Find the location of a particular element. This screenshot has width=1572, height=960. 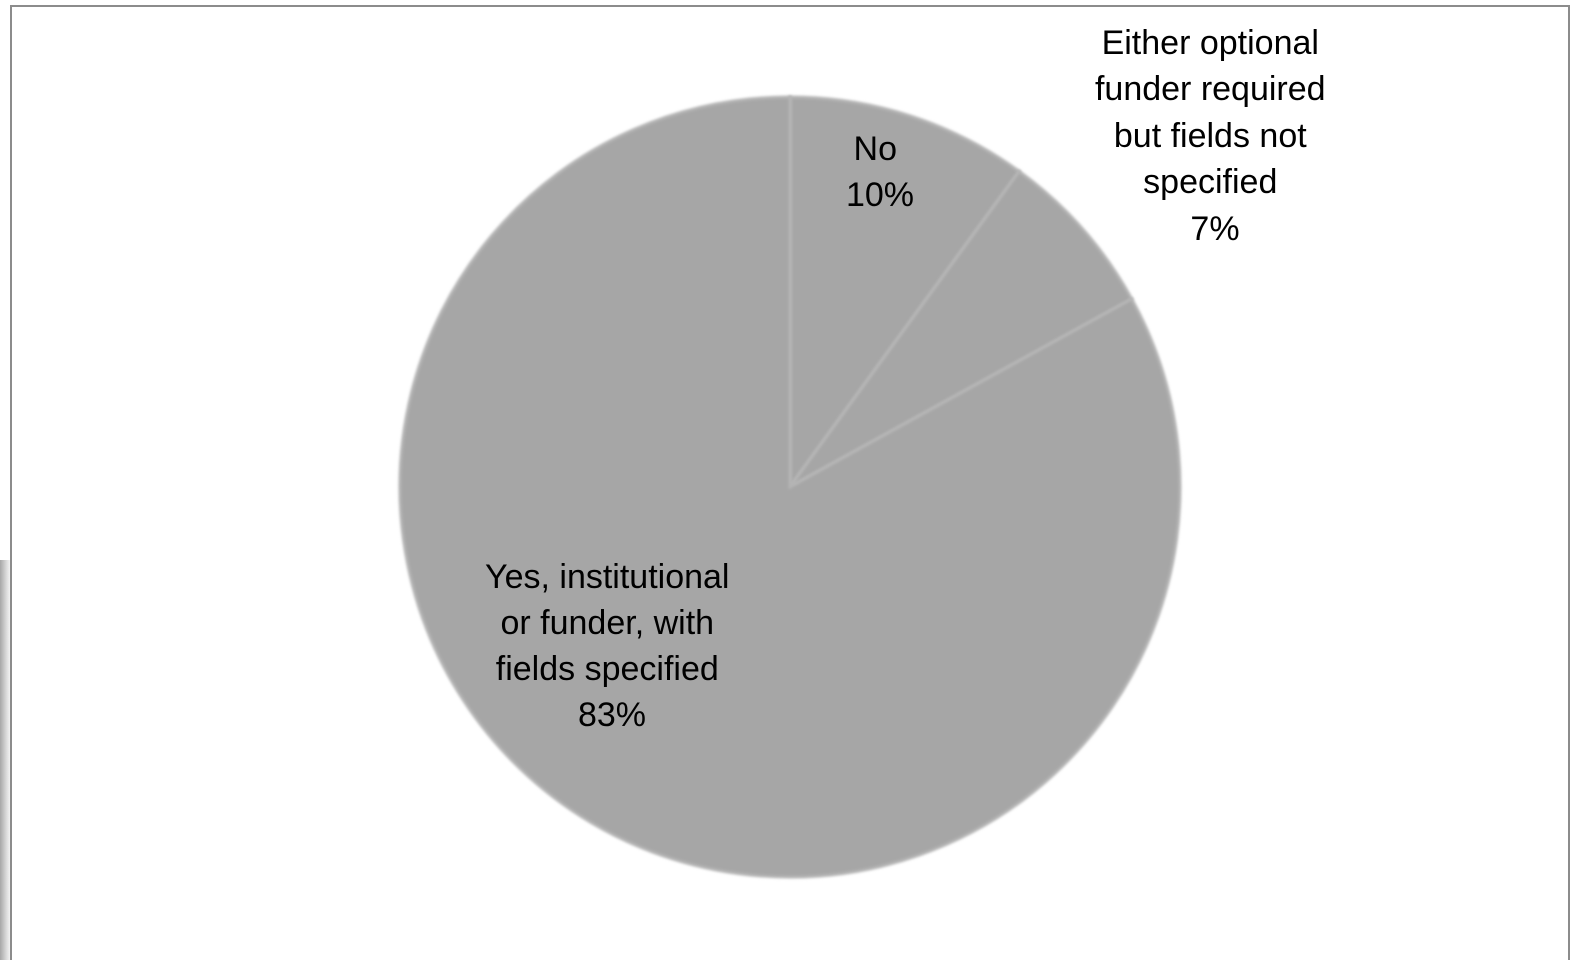

slice-label-no-line-1: No is located at coordinates (875, 149).